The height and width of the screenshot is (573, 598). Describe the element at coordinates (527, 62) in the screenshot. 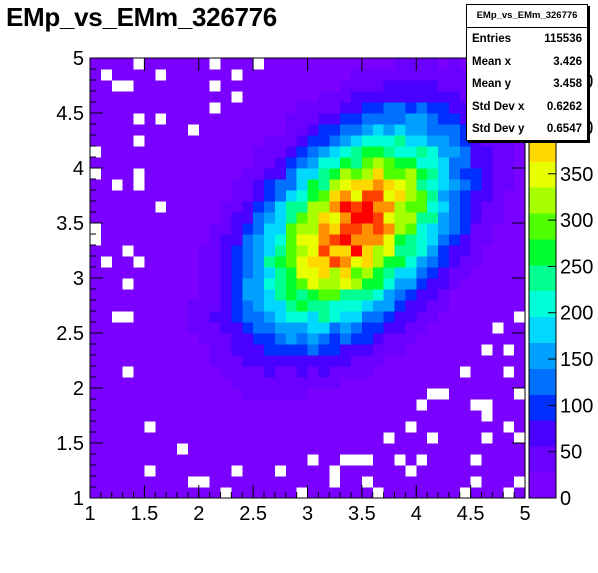

I see `stats-row-mean-x: Mean x 3.426` at that location.